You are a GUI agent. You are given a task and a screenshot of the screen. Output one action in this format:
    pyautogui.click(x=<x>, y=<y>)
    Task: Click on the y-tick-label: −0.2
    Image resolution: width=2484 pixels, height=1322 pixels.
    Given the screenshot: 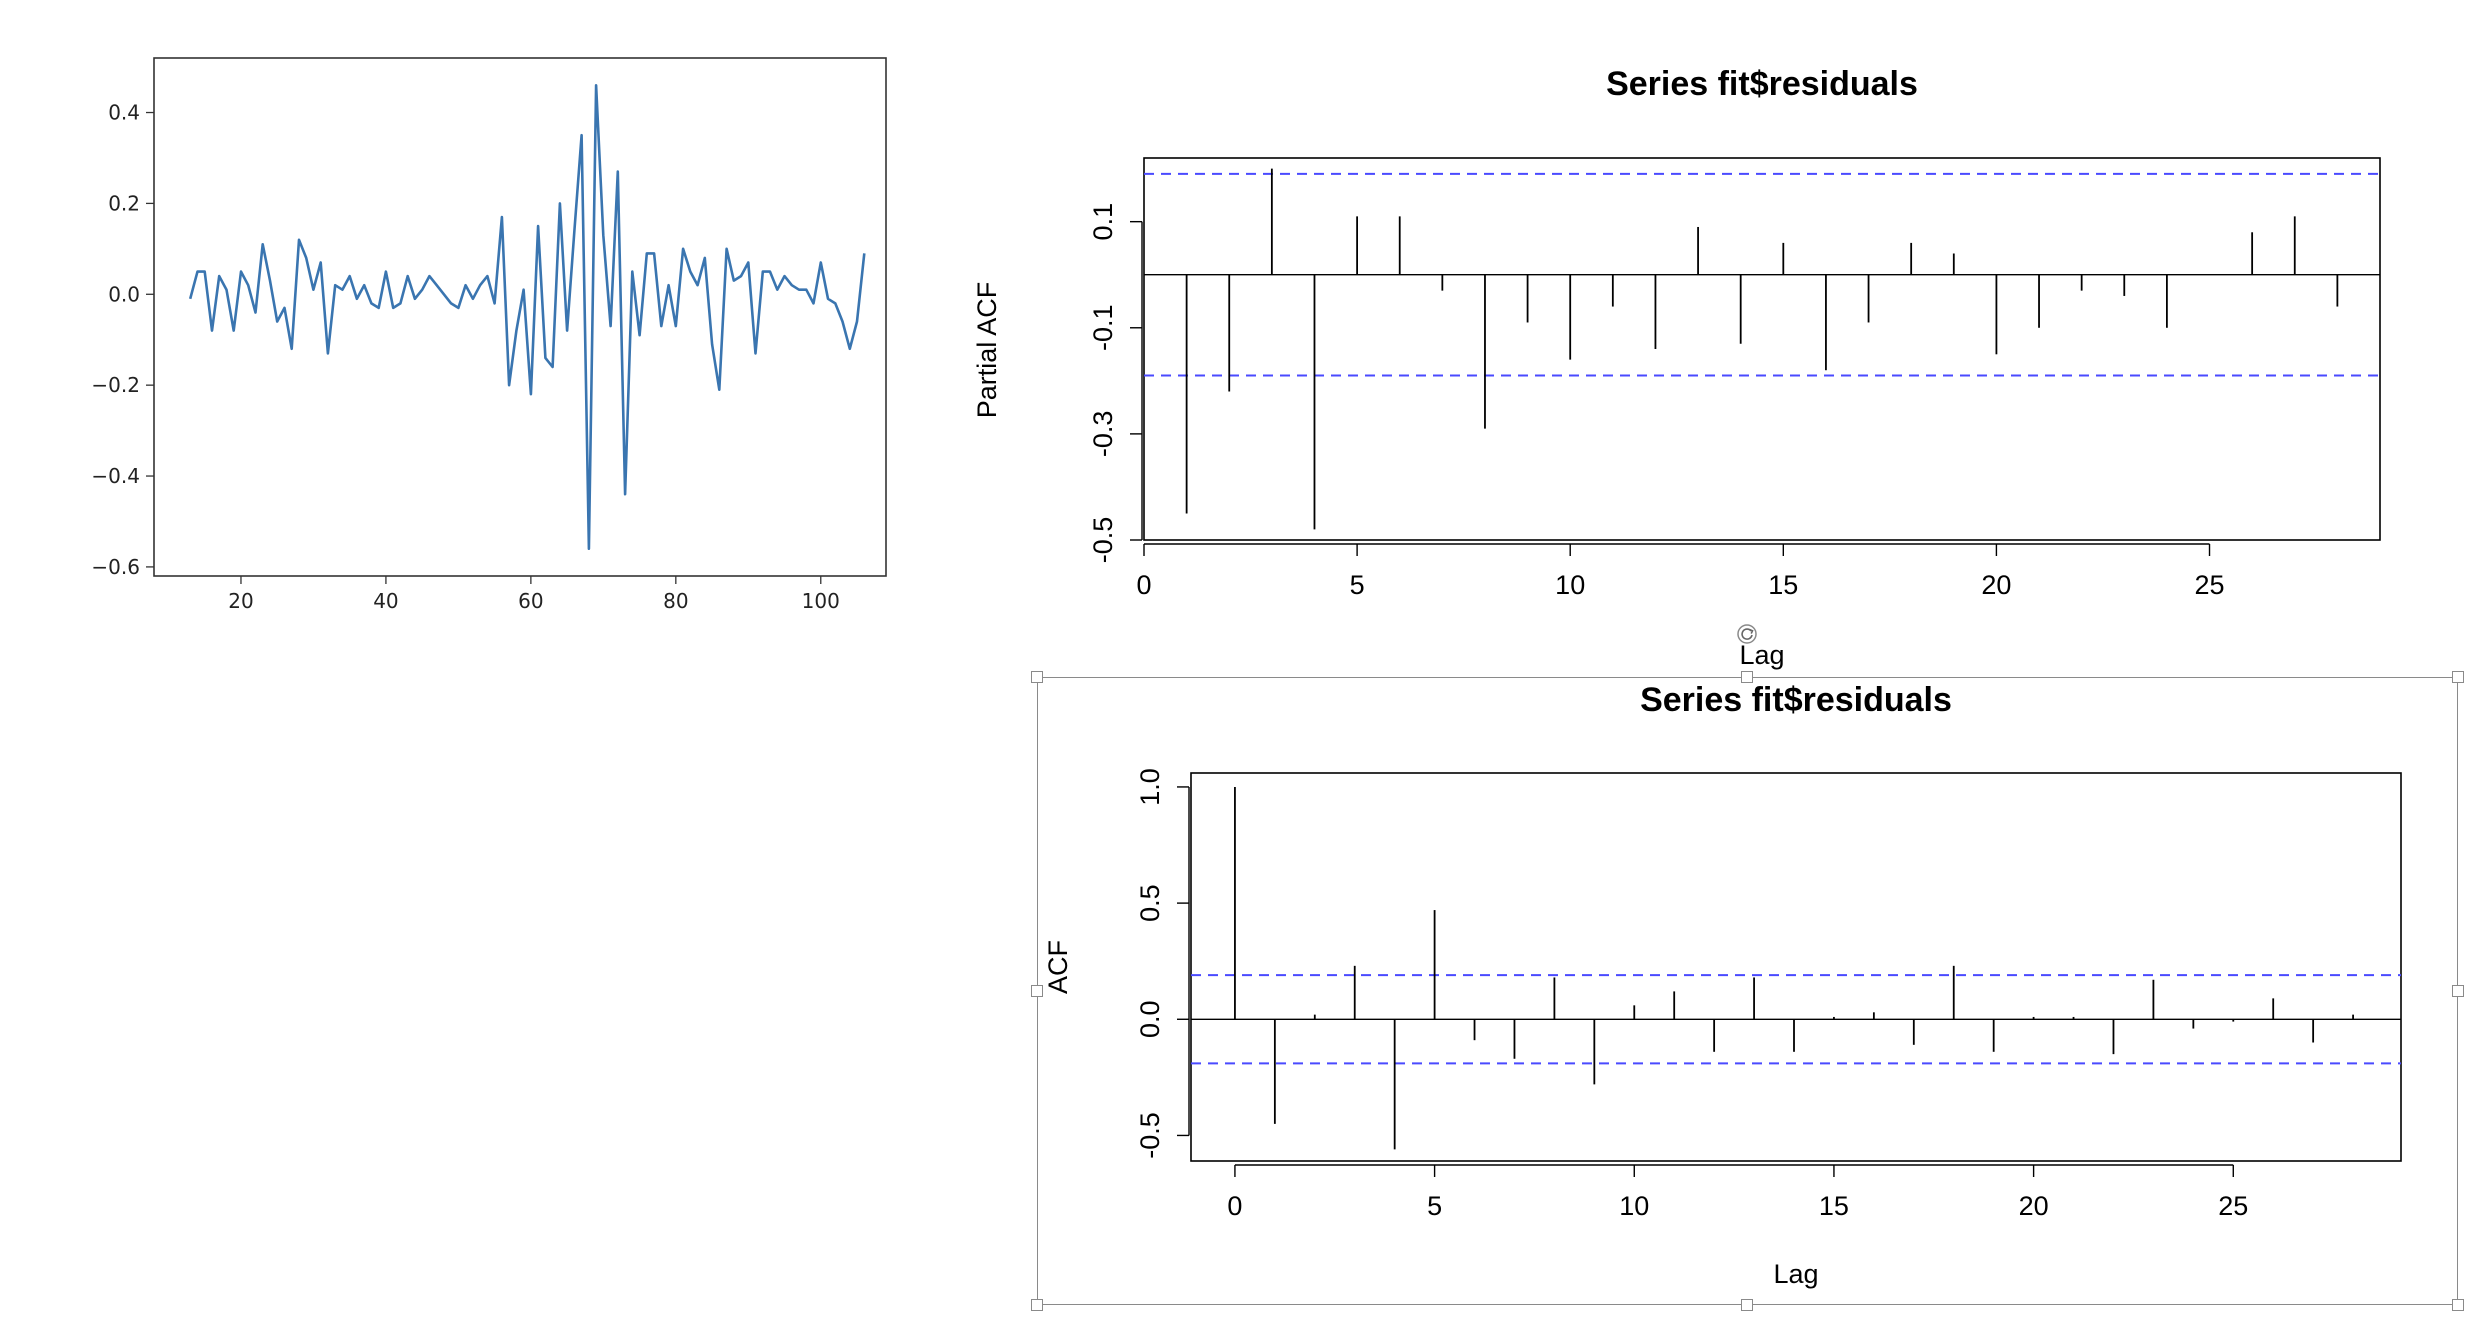 What is the action you would take?
    pyautogui.click(x=115, y=385)
    